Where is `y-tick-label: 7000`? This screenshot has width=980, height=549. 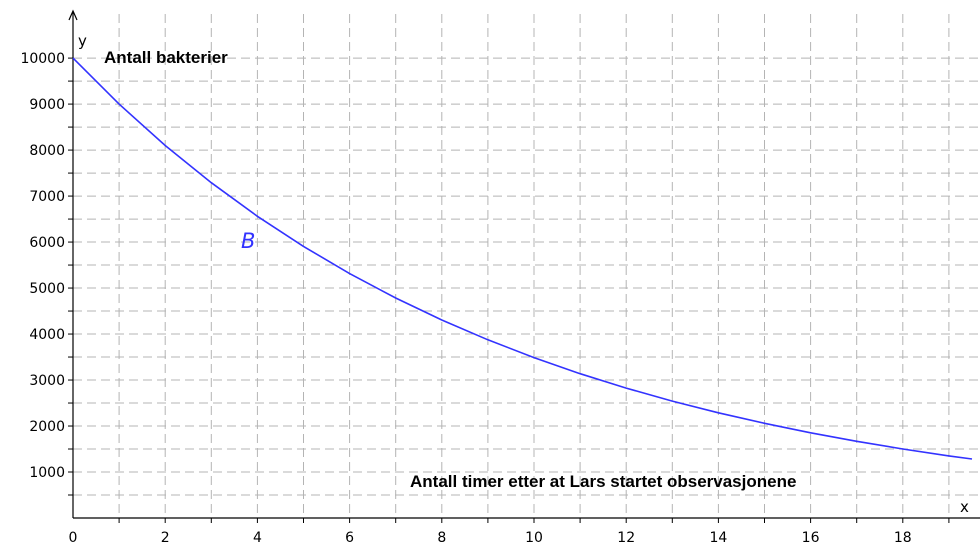 y-tick-label: 7000 is located at coordinates (47, 197).